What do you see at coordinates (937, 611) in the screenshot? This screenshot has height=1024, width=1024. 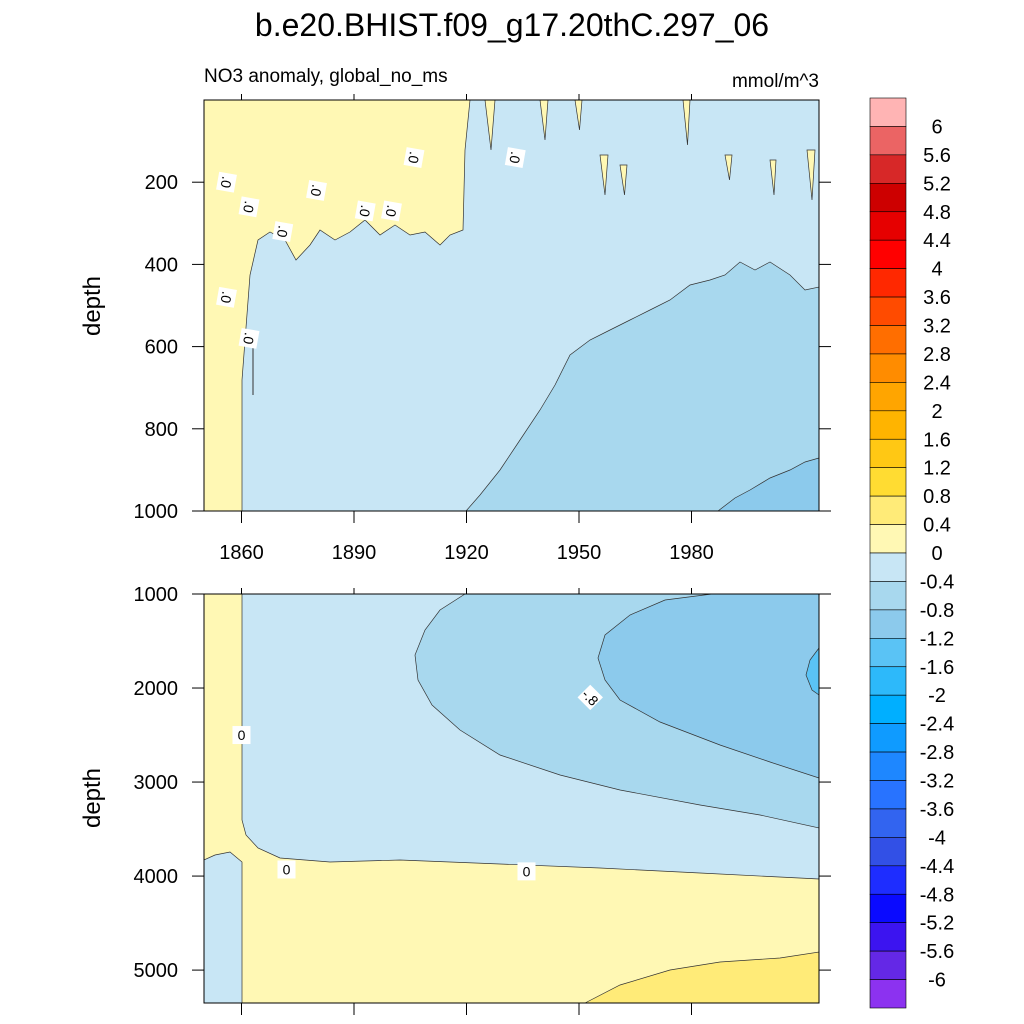 I see `colorbar-tick-label: -0.8` at bounding box center [937, 611].